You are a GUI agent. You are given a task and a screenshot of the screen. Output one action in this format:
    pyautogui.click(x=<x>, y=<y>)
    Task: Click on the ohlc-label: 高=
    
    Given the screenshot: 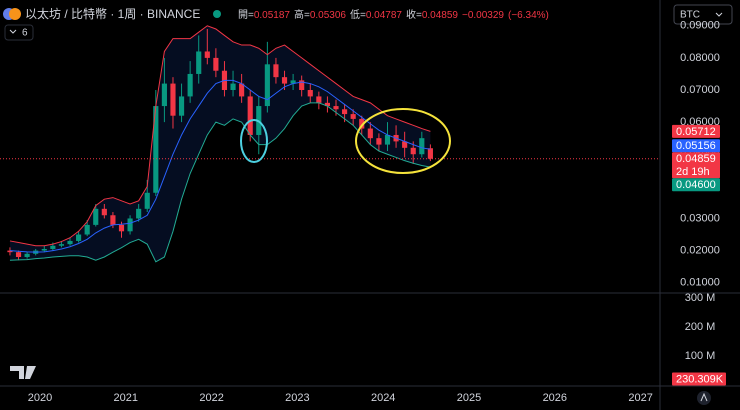 What is the action you would take?
    pyautogui.click(x=302, y=14)
    